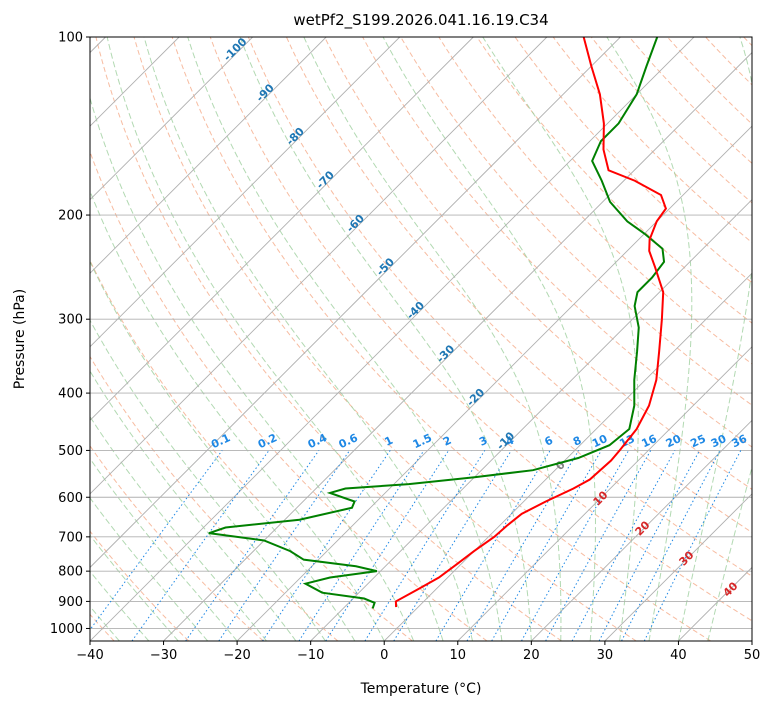 Image resolution: width=775 pixels, height=708 pixels. Describe the element at coordinates (70, 38) in the screenshot. I see `y-tick-label: 100` at that location.